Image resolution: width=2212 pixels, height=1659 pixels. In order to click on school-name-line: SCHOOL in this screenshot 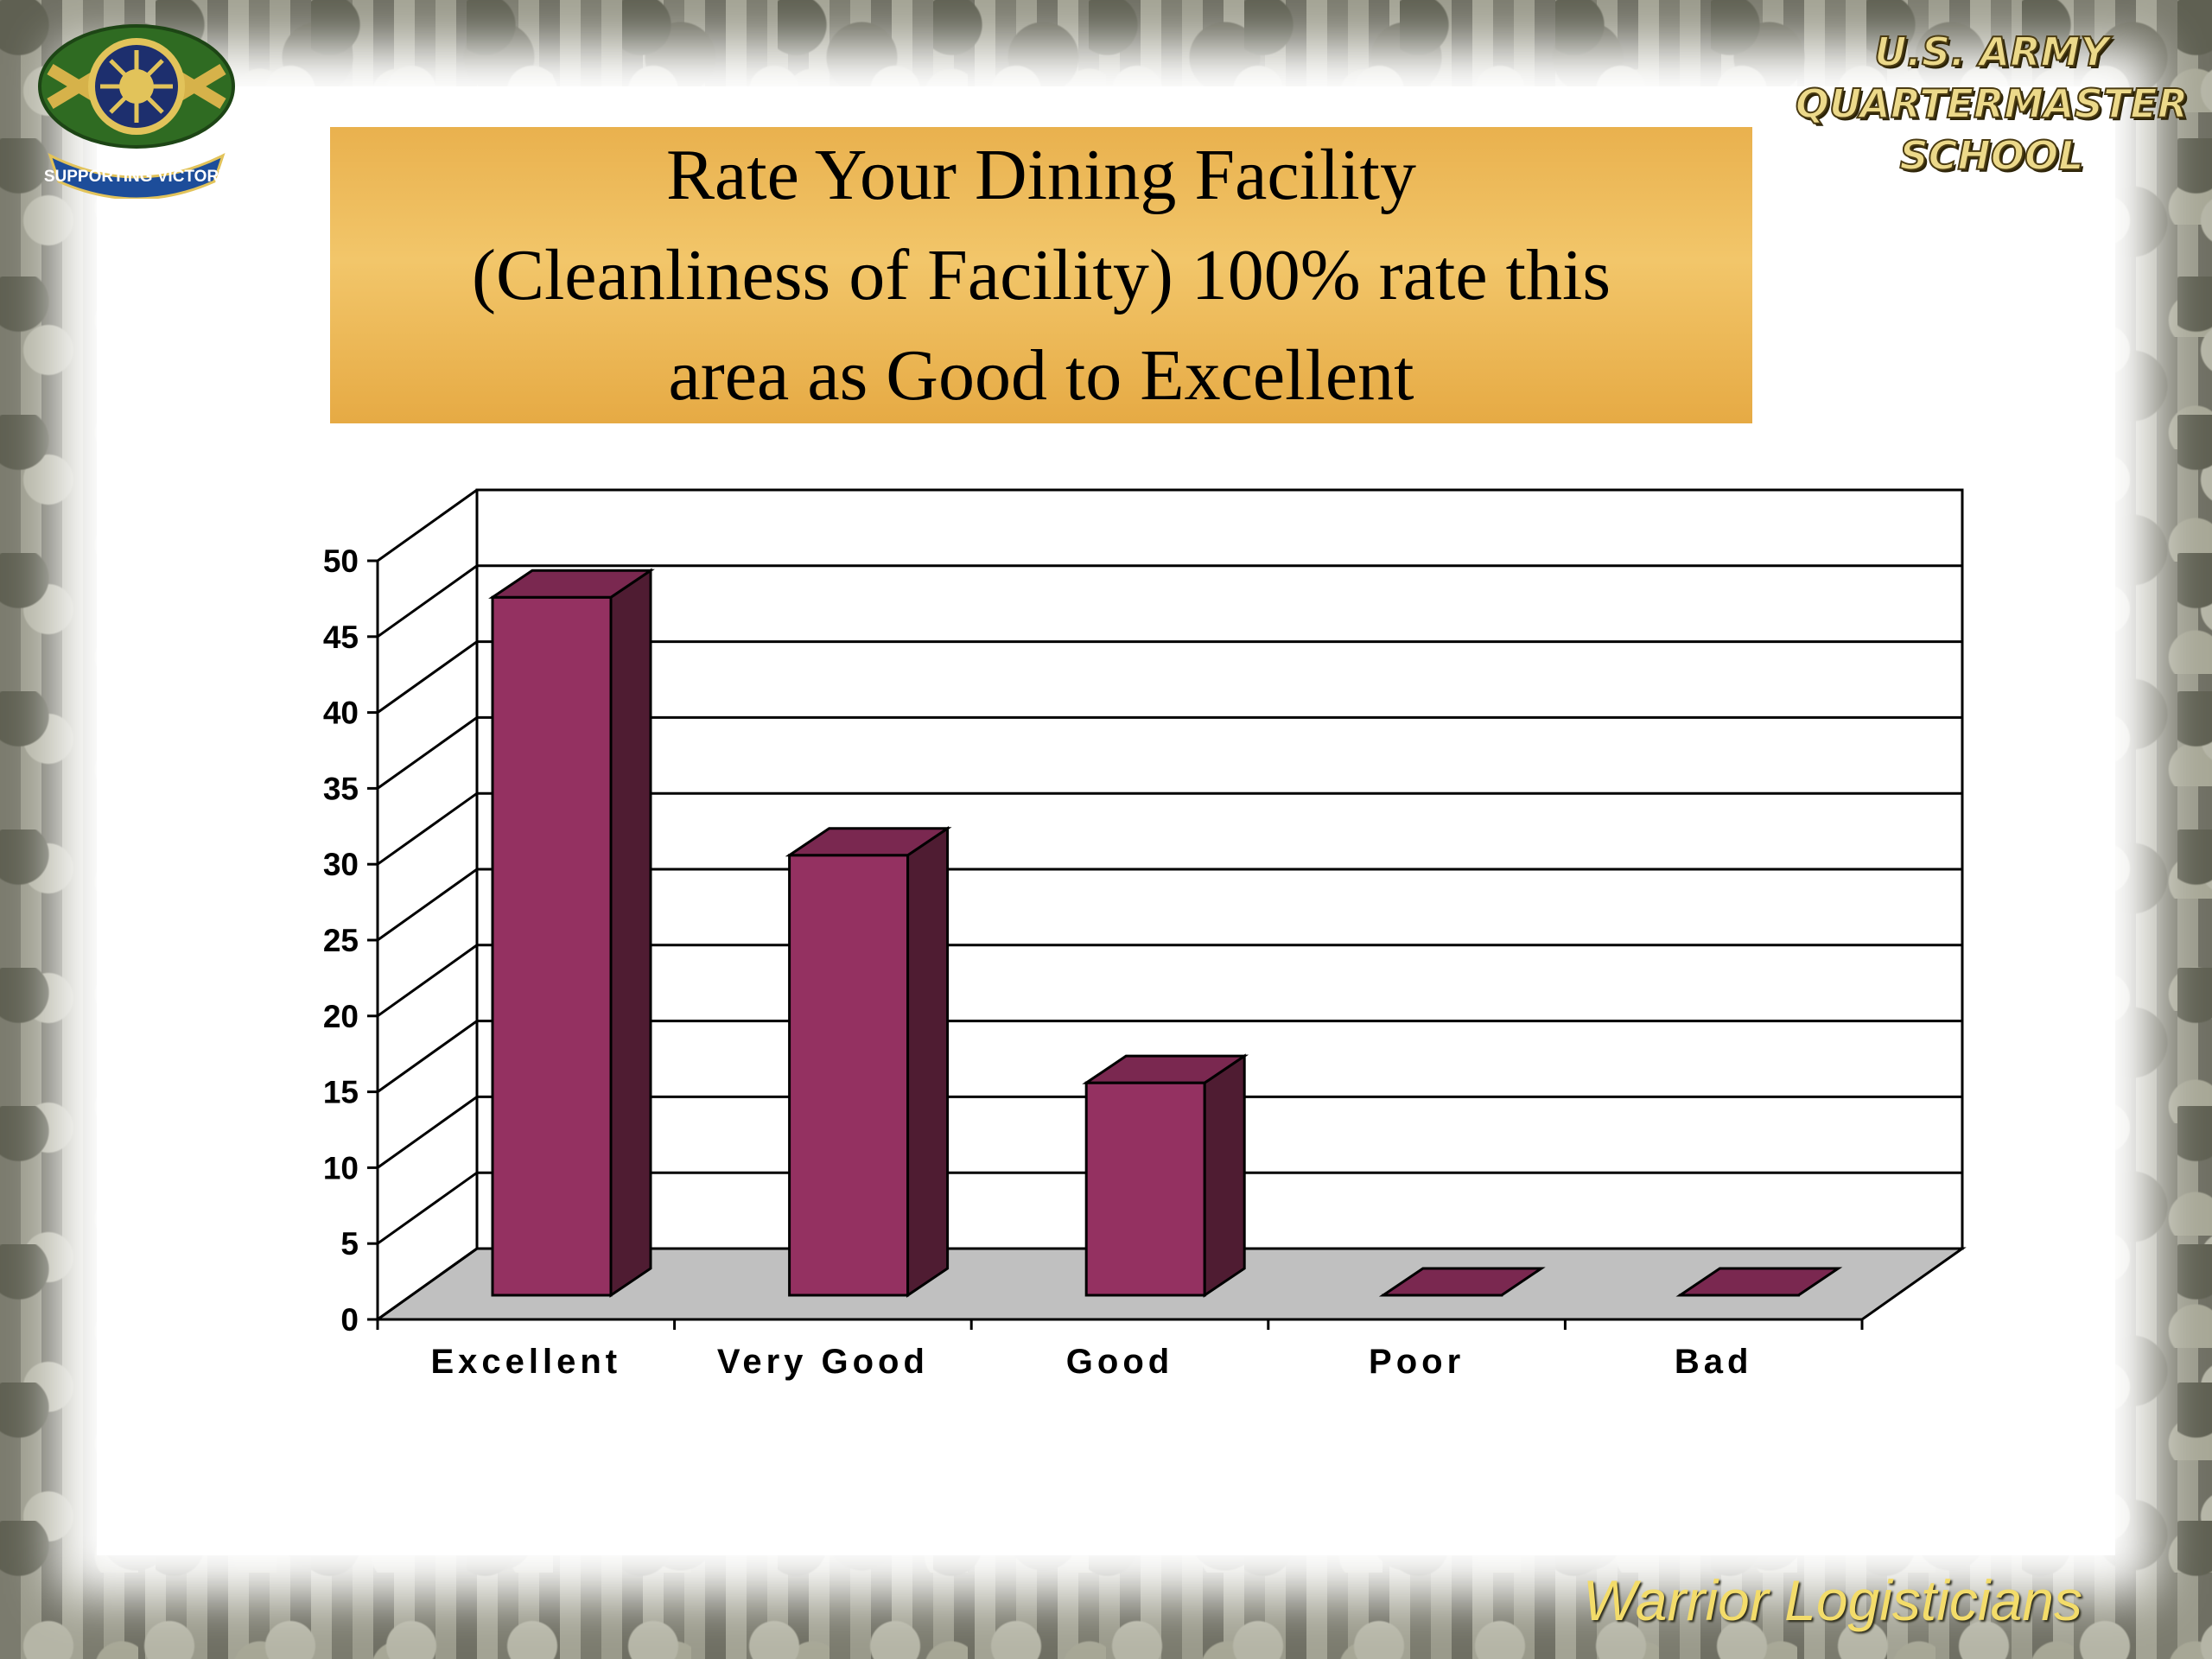, I will do `click(1992, 155)`.